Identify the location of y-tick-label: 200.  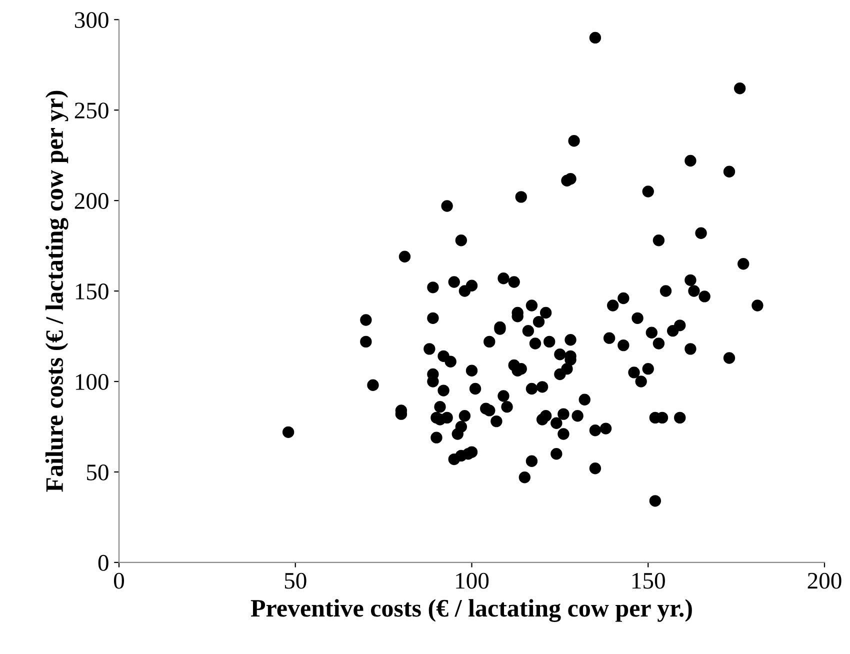
(91, 201).